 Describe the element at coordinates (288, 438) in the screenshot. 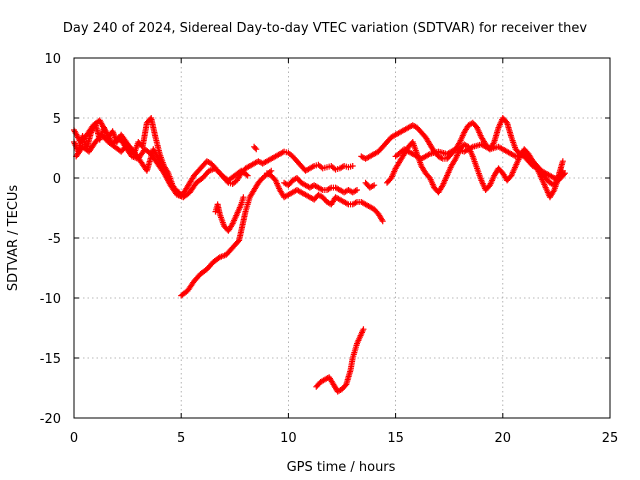

I see `x-tick-label: 10` at that location.